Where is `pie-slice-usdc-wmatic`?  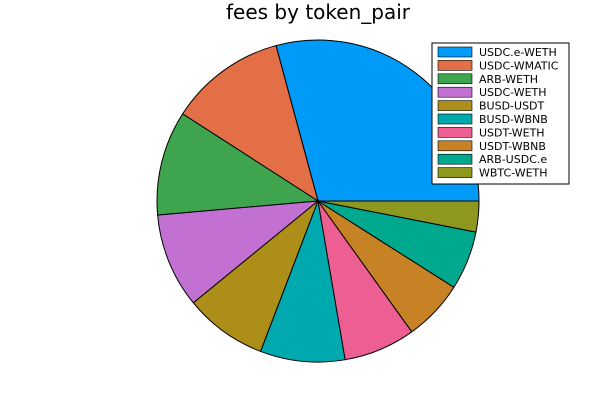 pie-slice-usdc-wmatic is located at coordinates (250, 123).